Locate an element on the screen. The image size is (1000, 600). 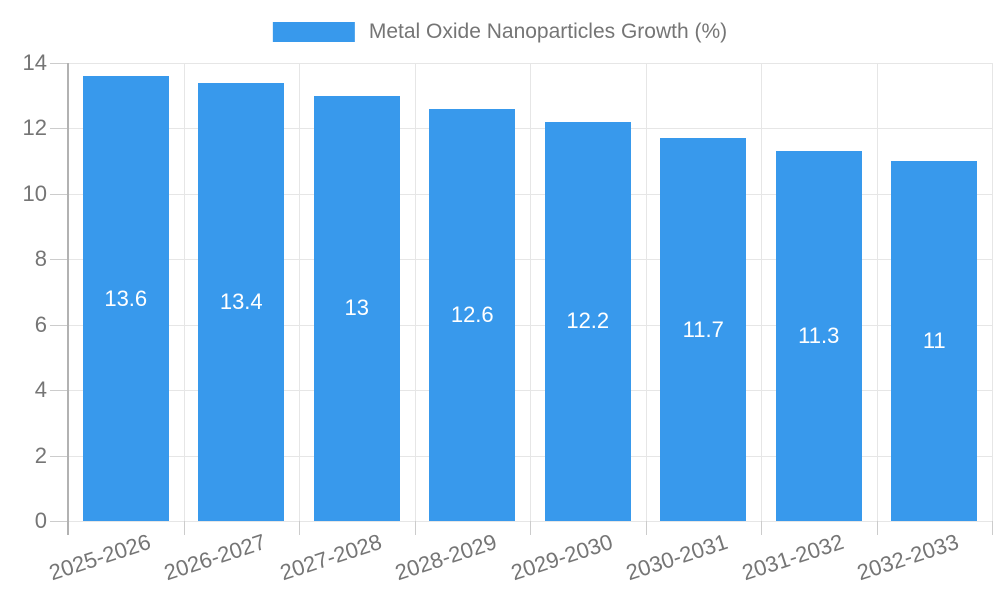
bar-value-label: 12.2 is located at coordinates (588, 321).